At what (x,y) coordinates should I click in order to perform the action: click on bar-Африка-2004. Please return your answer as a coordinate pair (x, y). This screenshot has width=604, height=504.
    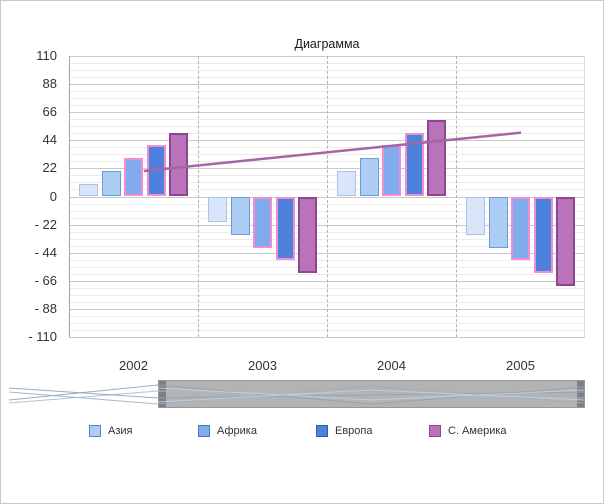
    Looking at the image, I should click on (391, 171).